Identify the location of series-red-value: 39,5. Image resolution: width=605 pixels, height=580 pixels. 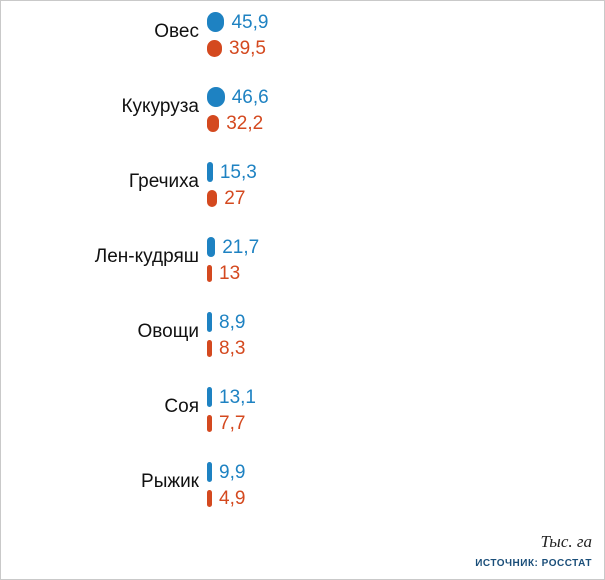
(247, 48).